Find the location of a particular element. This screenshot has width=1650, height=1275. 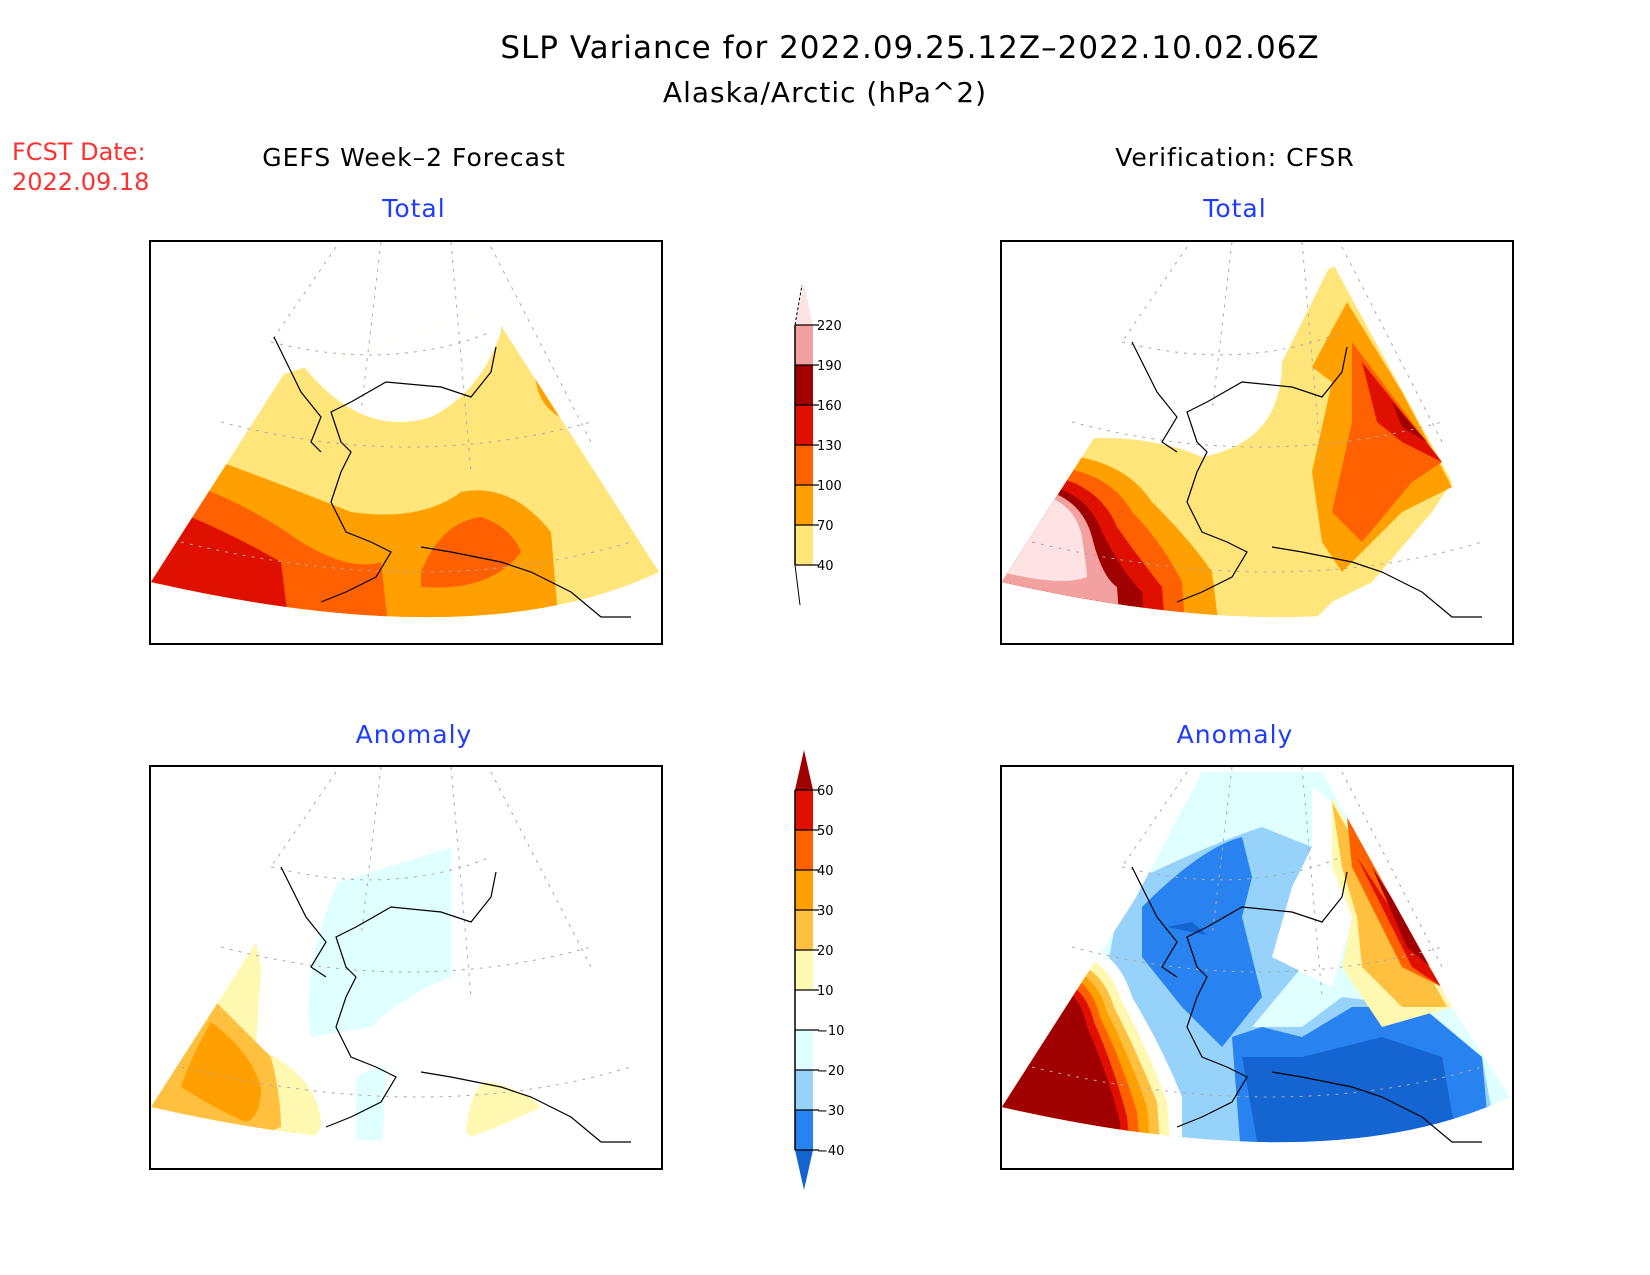

colorbar-tick-label: 50 is located at coordinates (825, 831).